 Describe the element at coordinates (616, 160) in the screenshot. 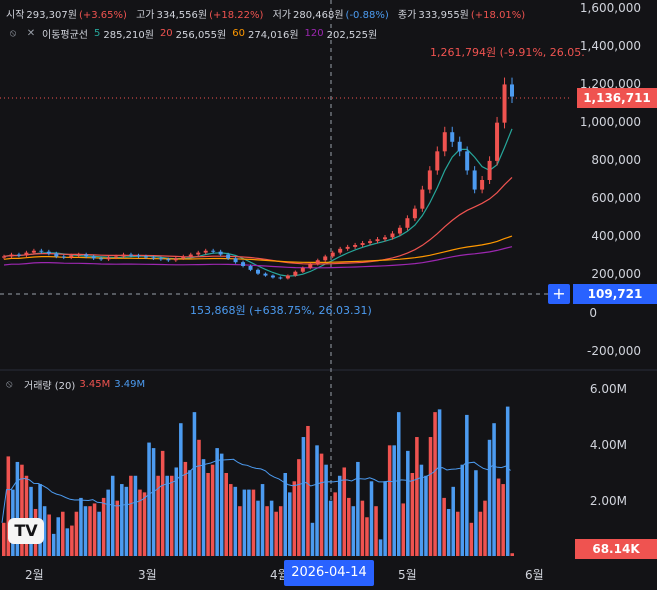

I see `price-axis-label: 800,000` at that location.